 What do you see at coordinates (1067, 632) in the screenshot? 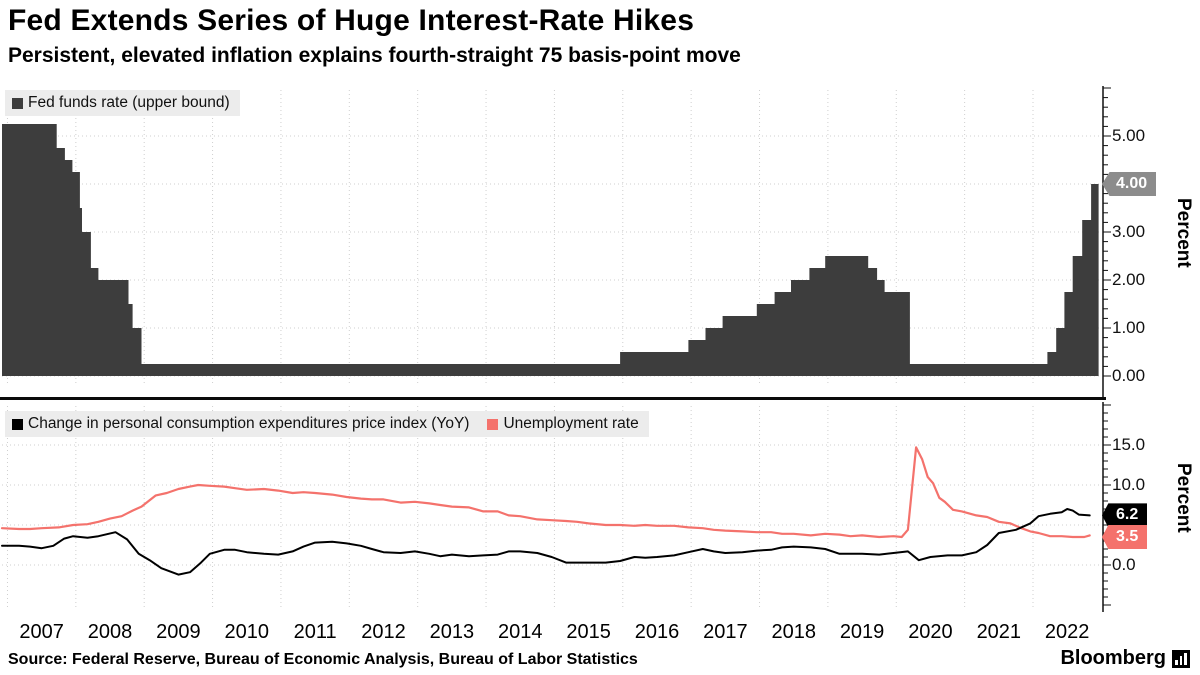
I see `x-axis-label: 2022` at bounding box center [1067, 632].